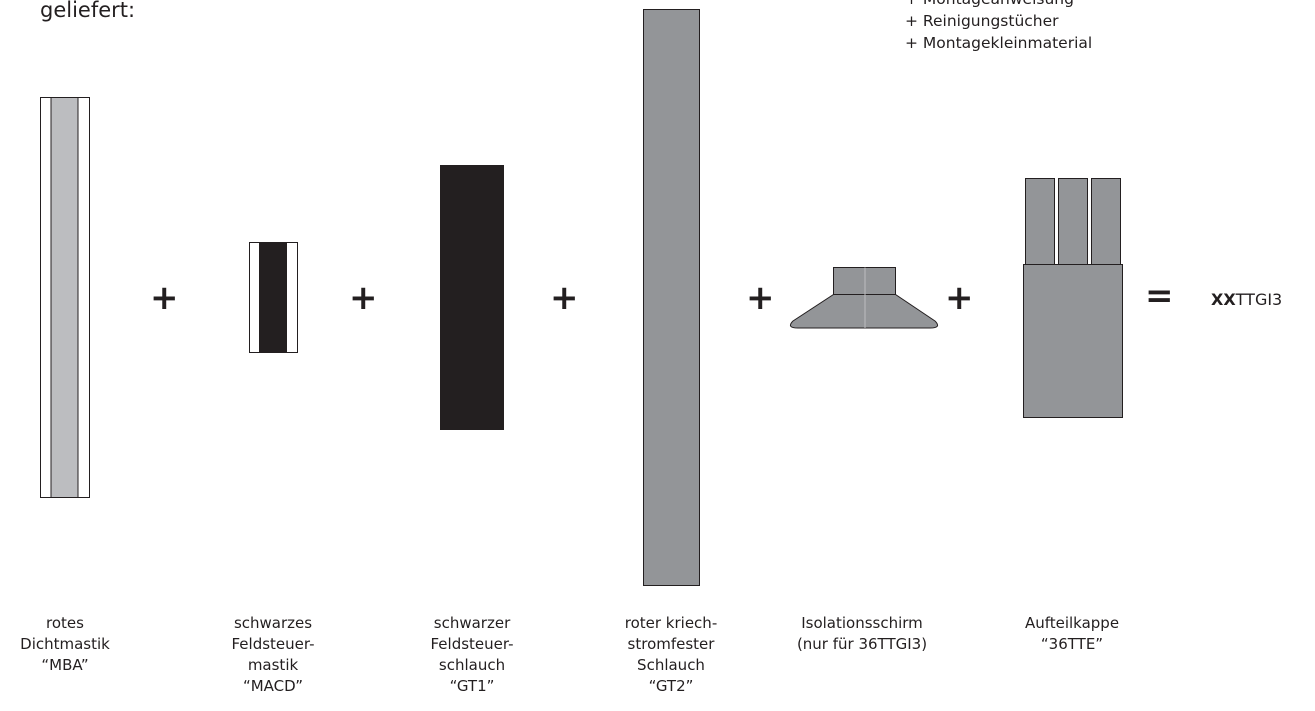  I want to click on result-suffix: TTGI3, so click(1259, 299).